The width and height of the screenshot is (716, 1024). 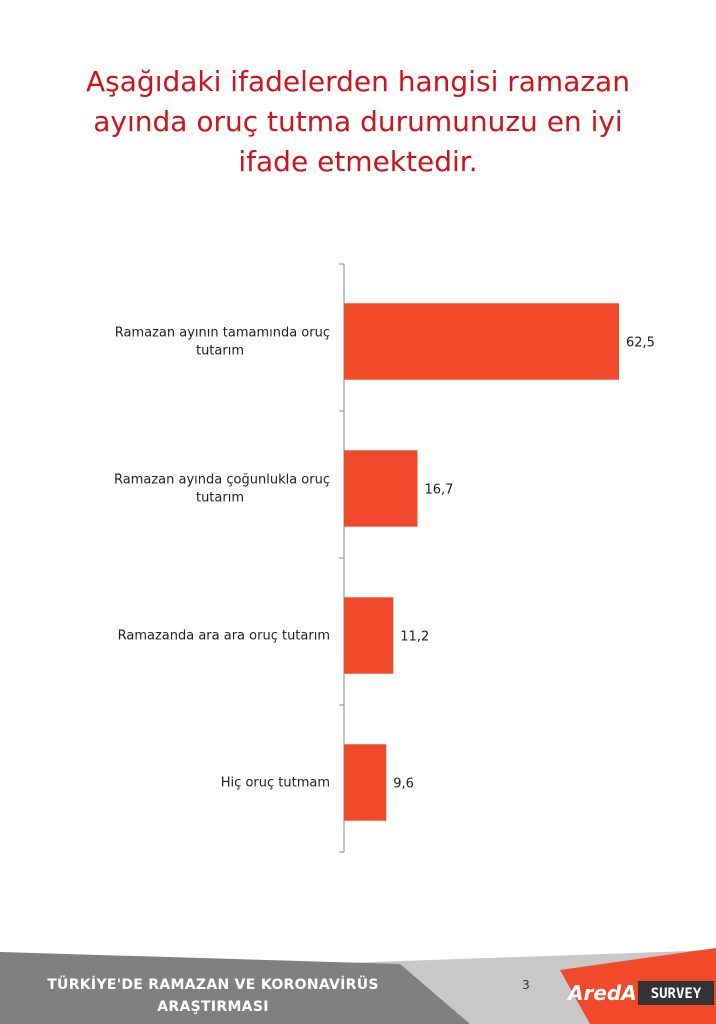 What do you see at coordinates (222, 342) in the screenshot?
I see `category-label: Ramazan ayının tamamında oruç tutarım` at bounding box center [222, 342].